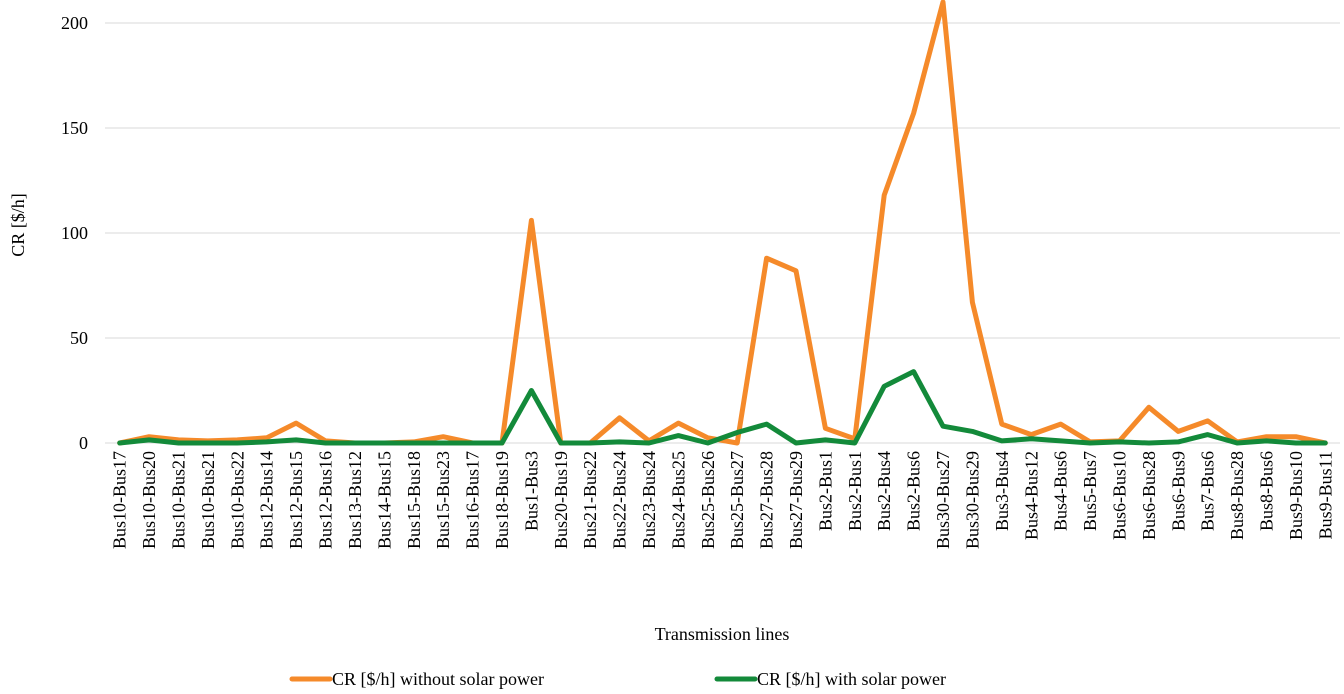  What do you see at coordinates (561, 500) in the screenshot?
I see `x-tick-label: Bus20-Bus19` at bounding box center [561, 500].